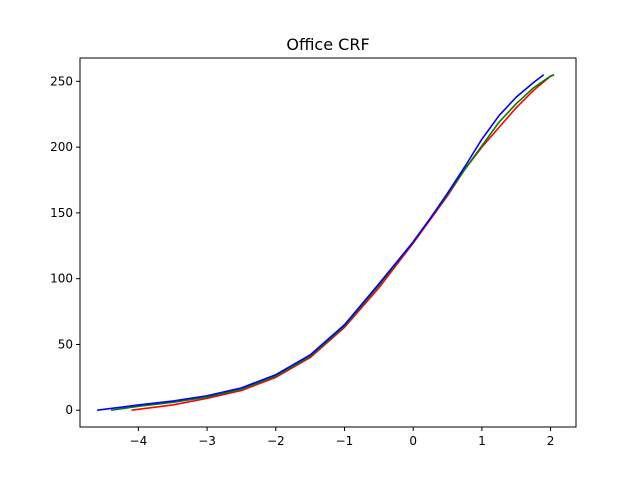 The height and width of the screenshot is (480, 640). I want to click on y-tick-label: 200, so click(61, 147).